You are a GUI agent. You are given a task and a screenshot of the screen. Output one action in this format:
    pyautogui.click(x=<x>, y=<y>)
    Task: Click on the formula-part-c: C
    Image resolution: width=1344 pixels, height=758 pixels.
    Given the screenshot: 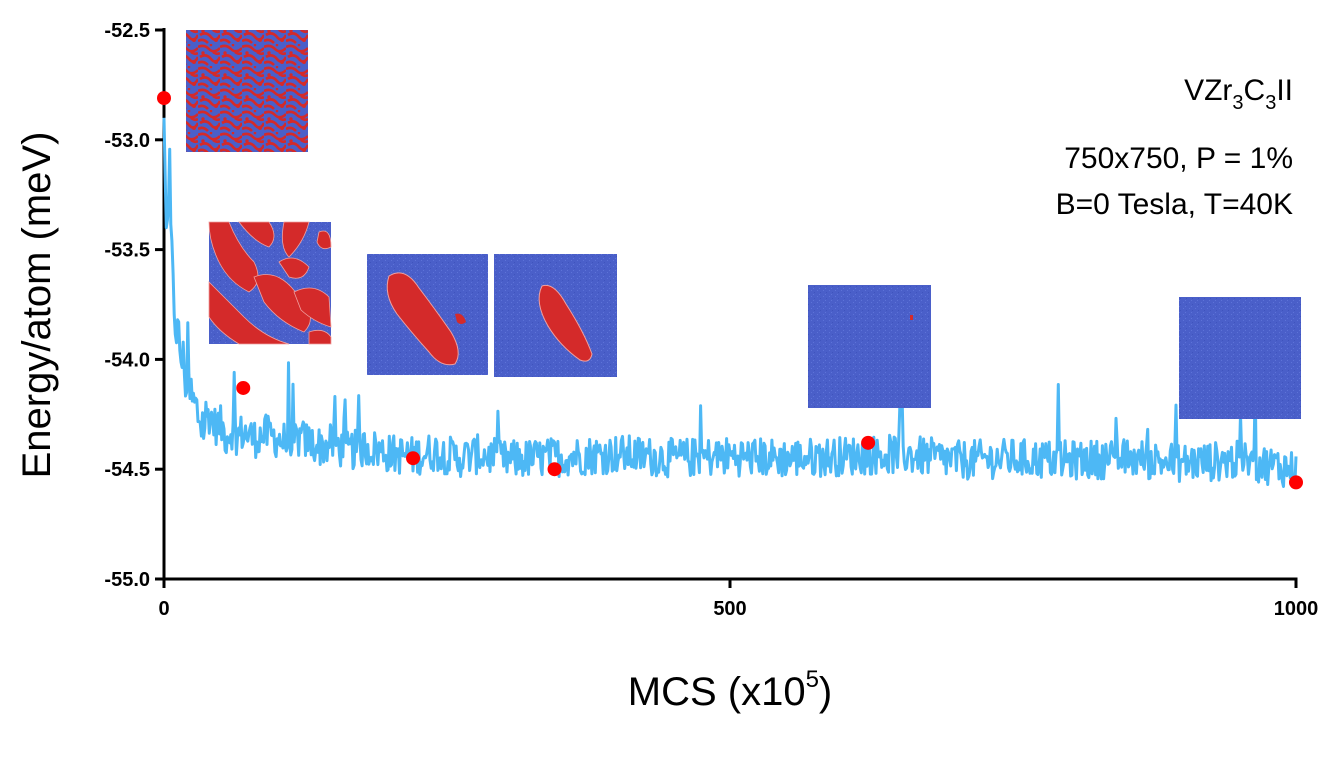 What is the action you would take?
    pyautogui.click(x=1255, y=90)
    